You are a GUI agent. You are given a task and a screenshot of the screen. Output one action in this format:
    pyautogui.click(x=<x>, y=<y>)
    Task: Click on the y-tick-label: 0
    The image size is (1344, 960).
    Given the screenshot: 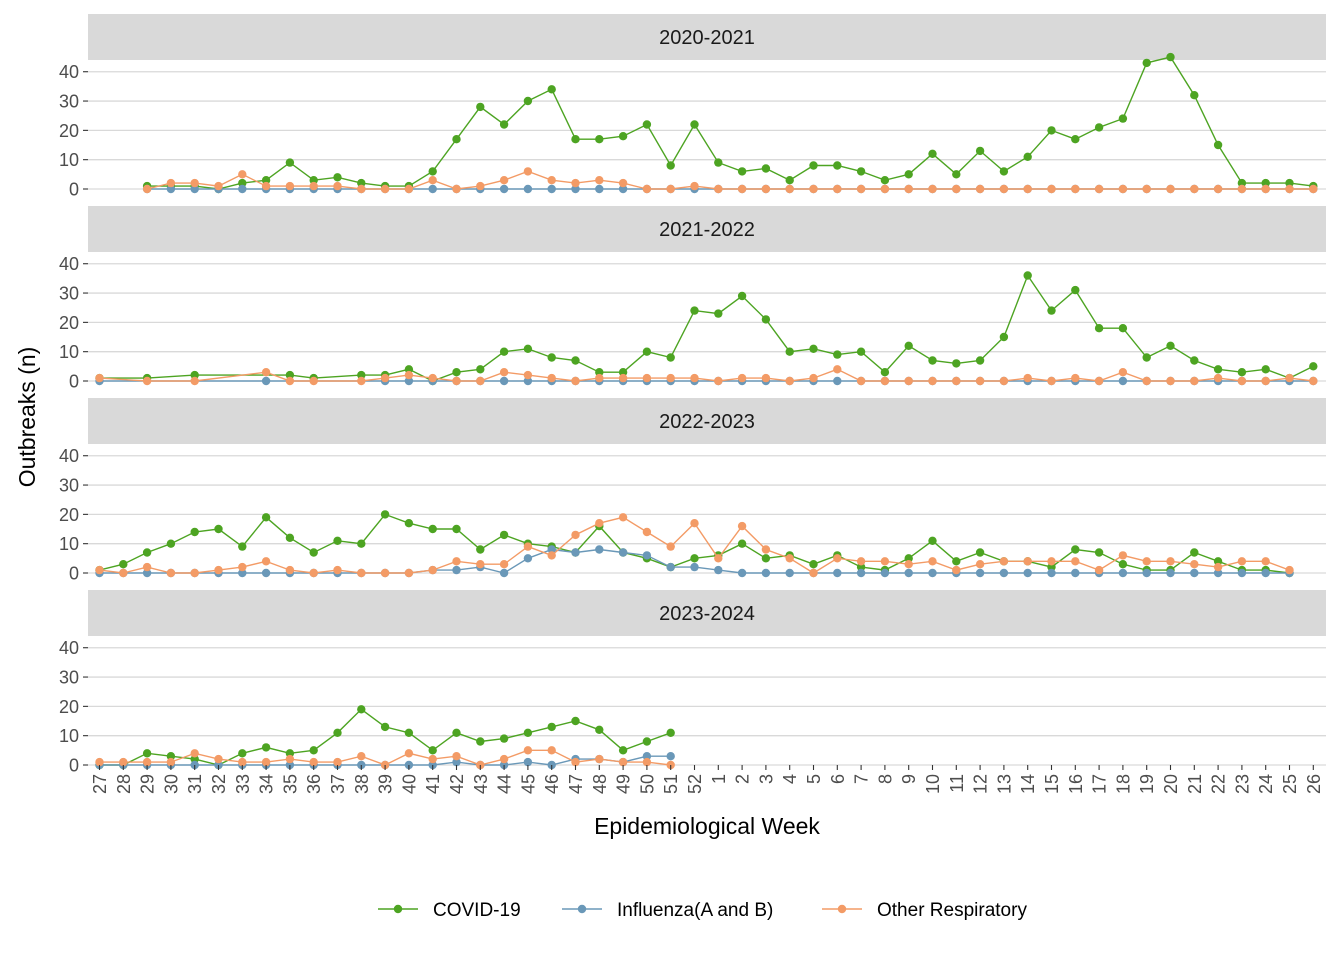 What is the action you would take?
    pyautogui.click(x=74, y=574)
    